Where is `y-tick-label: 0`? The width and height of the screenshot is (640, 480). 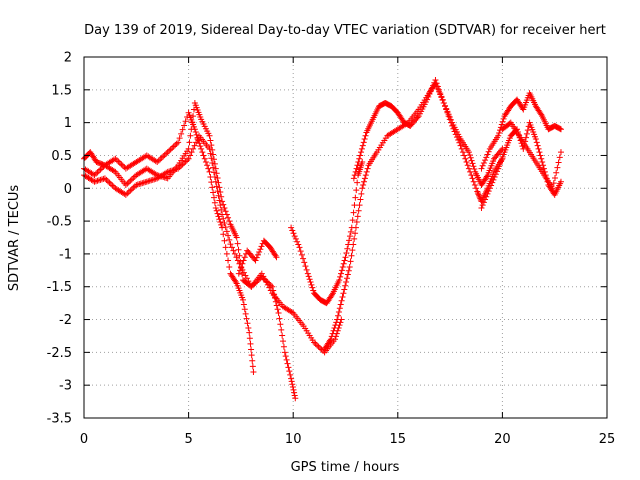 y-tick-label: 0 is located at coordinates (68, 189).